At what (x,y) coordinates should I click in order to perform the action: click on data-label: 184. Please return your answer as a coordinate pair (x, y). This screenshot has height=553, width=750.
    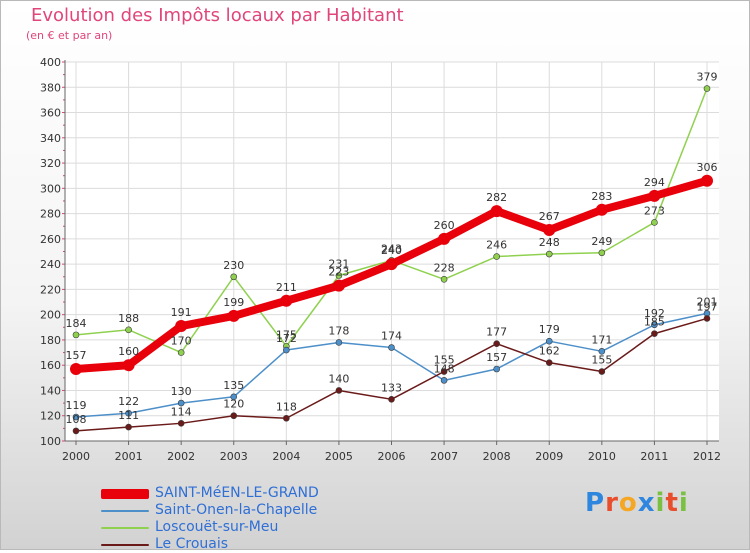
    Looking at the image, I should click on (76, 323).